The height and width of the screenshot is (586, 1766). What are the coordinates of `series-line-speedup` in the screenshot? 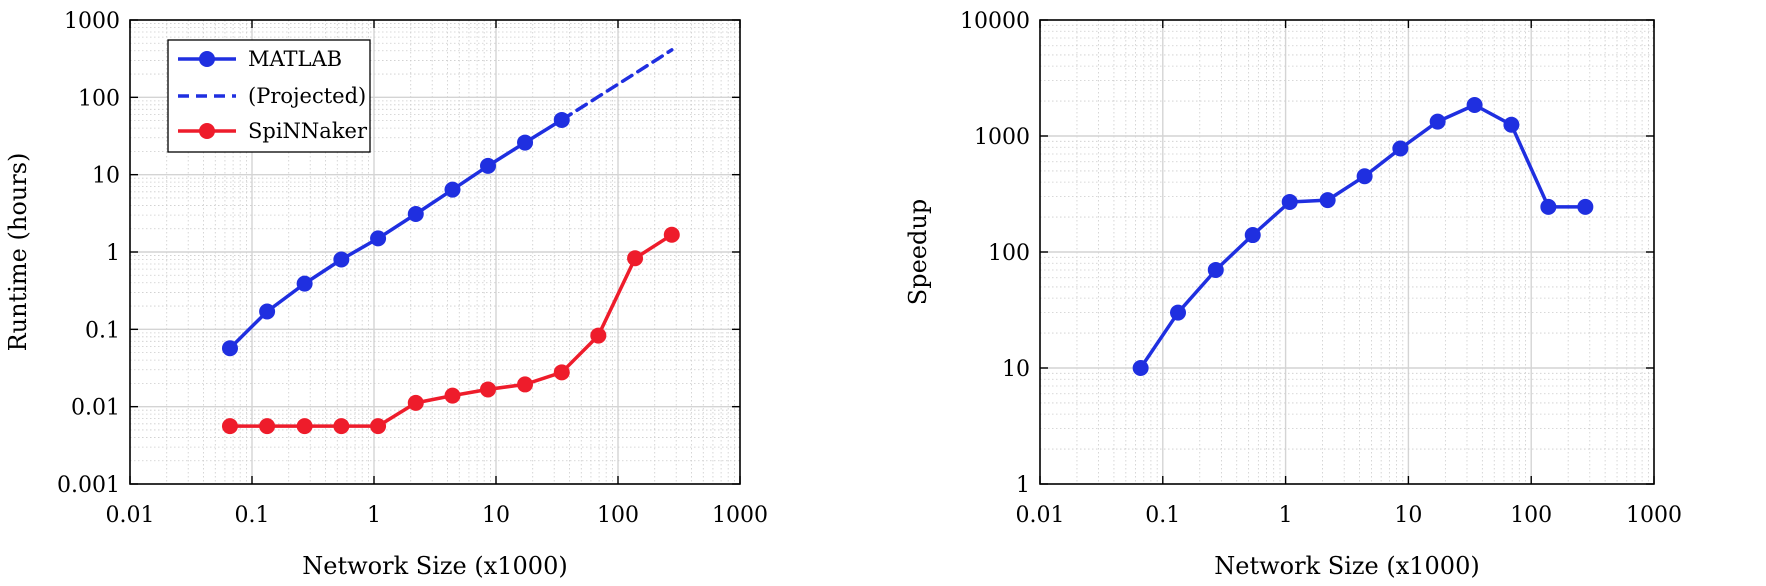 It's located at (1363, 236).